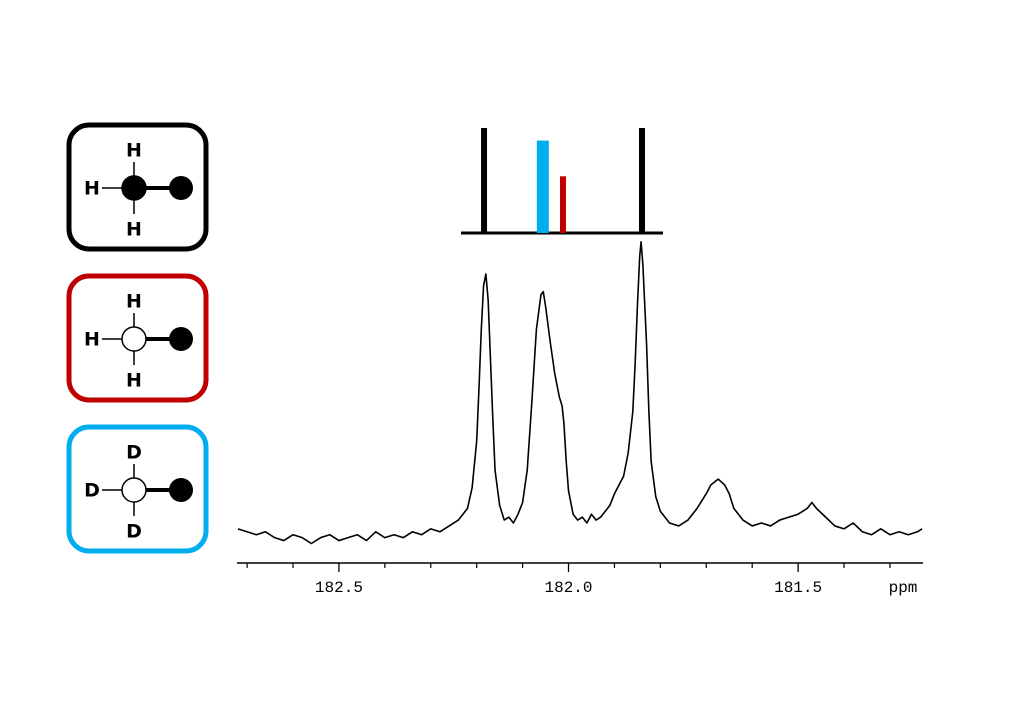  Describe the element at coordinates (903, 588) in the screenshot. I see `x-axis-label: ppm` at that location.